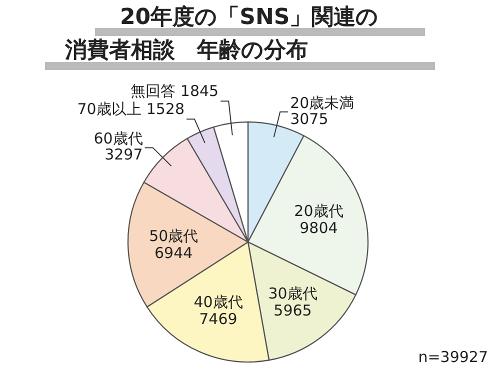 The height and width of the screenshot is (375, 500). I want to click on data-label: 7469, so click(218, 319).